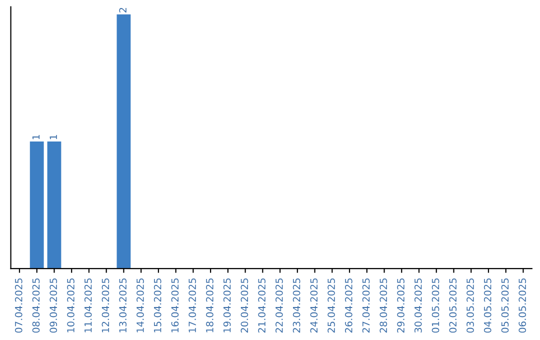 This screenshot has width=540, height=340. Describe the element at coordinates (88, 305) in the screenshot. I see `x-tick-label: 11.04.2025` at that location.